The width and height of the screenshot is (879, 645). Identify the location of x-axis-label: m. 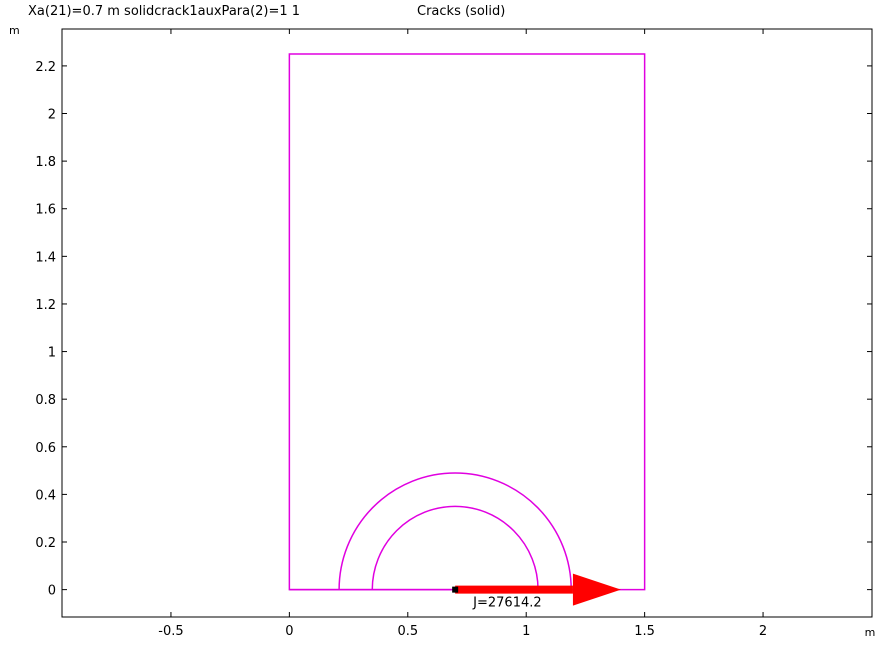
(870, 632).